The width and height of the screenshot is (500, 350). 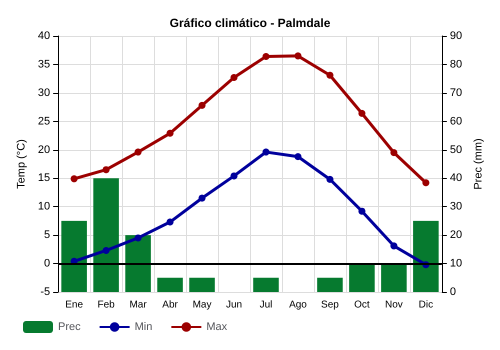 I want to click on y-tick-label: 10, so click(x=44, y=206).